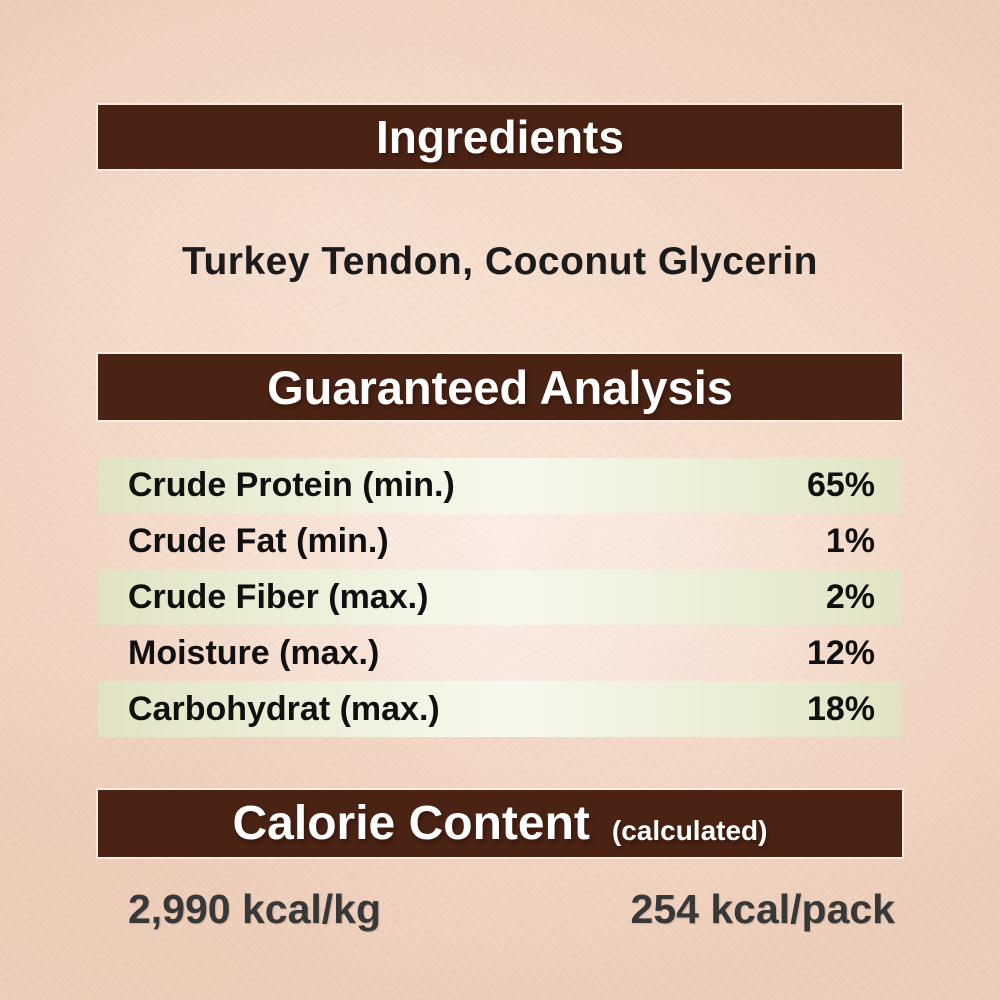 This screenshot has width=1000, height=1000. I want to click on guaranteed-analysis-header-bar: Guaranteed Analysis, so click(500, 387).